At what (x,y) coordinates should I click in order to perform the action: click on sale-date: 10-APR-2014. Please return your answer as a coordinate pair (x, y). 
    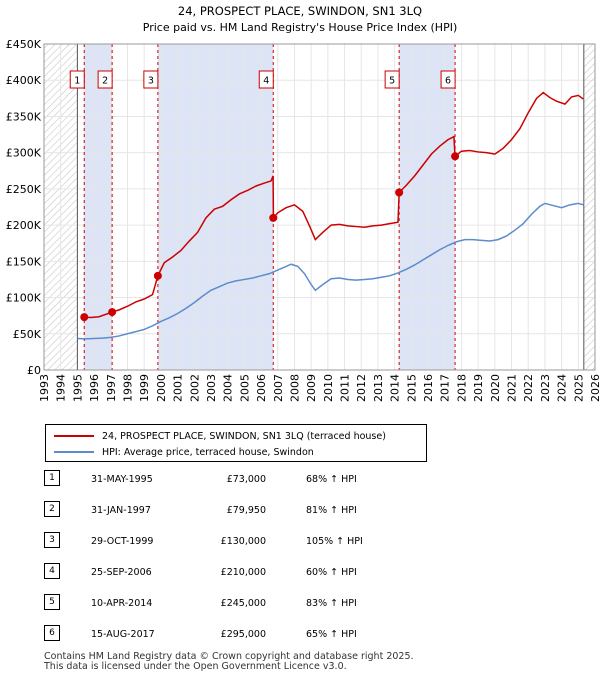
    Looking at the image, I should click on (122, 603).